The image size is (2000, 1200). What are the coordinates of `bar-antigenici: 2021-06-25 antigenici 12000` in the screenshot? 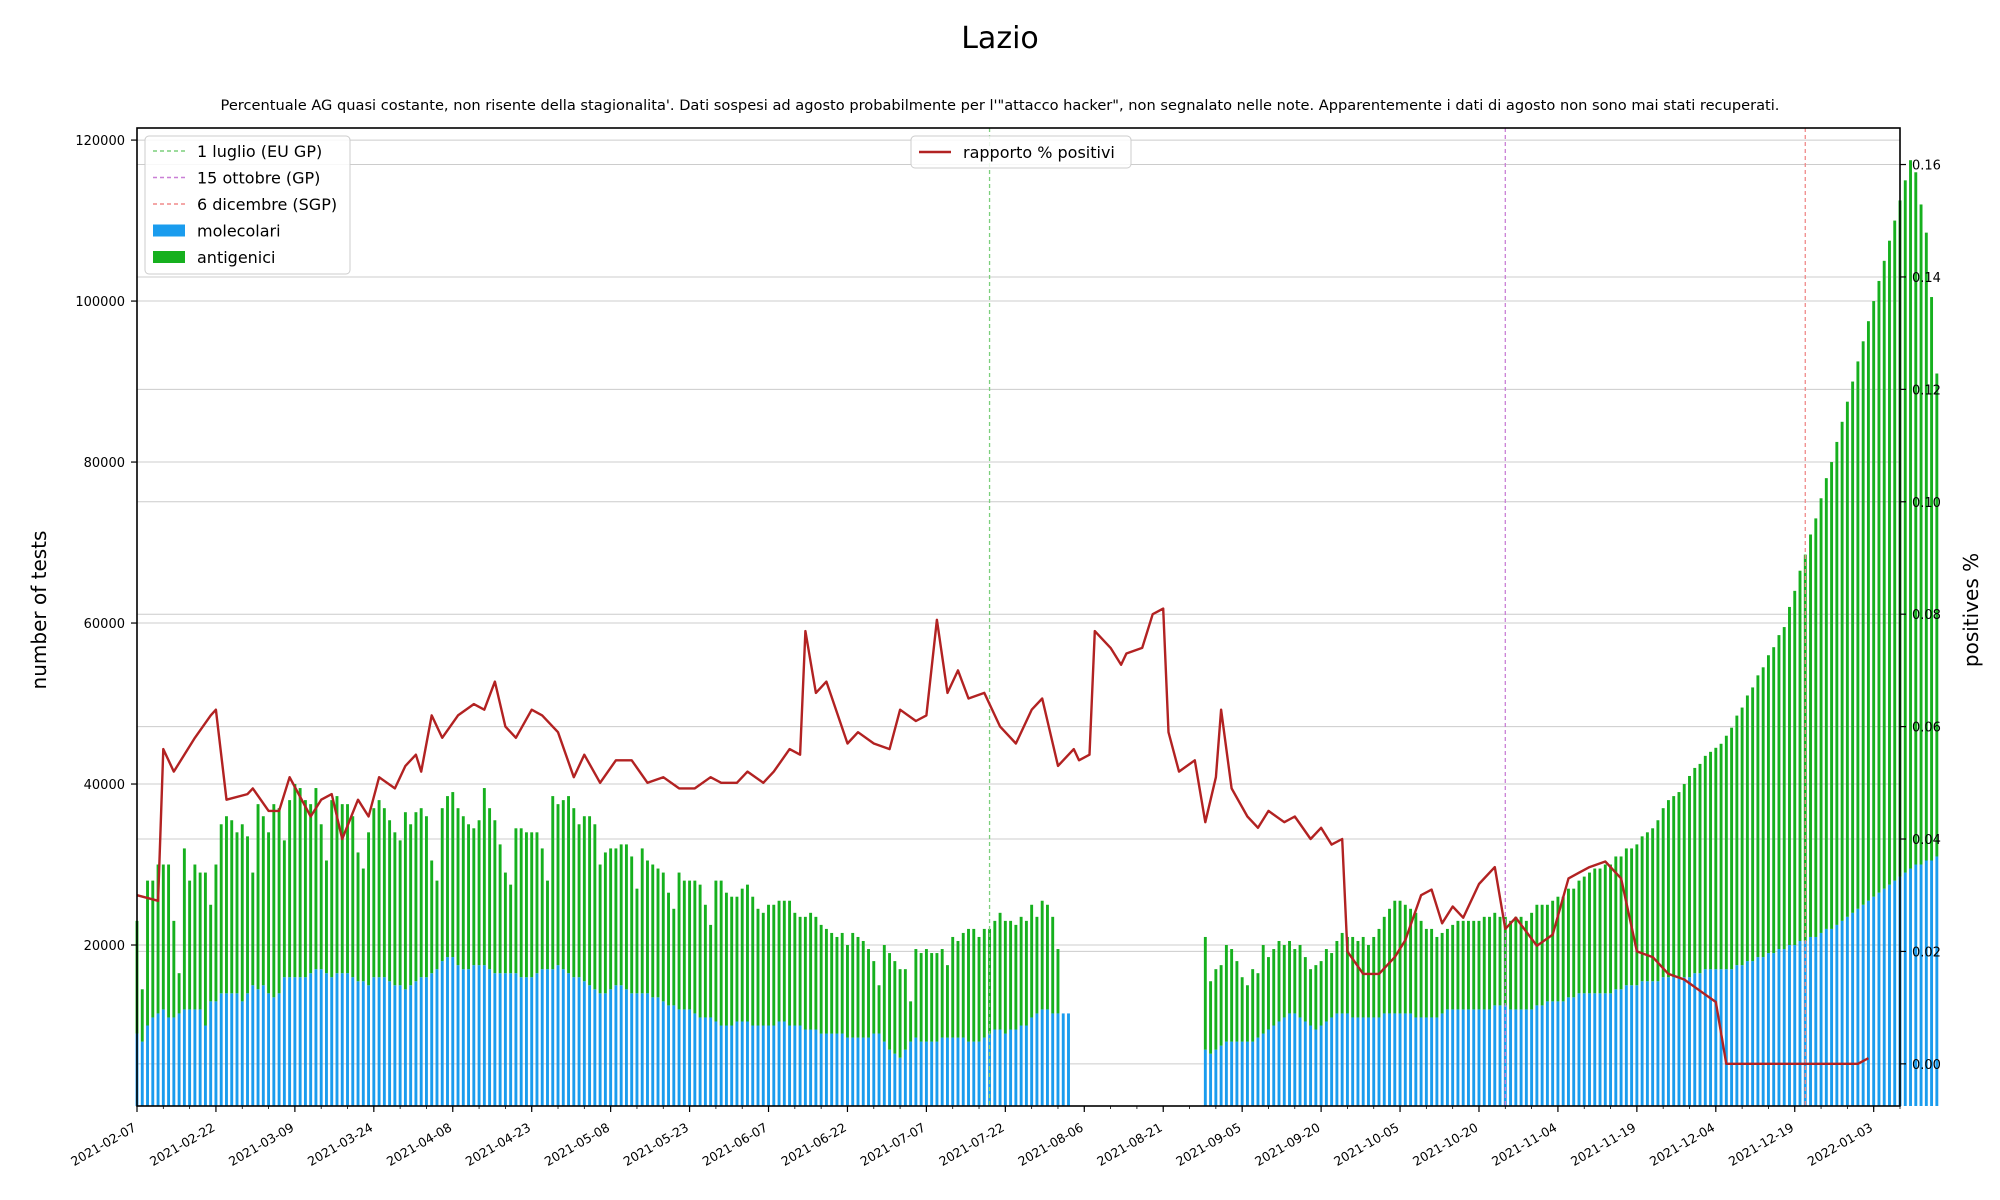 It's located at (863, 989).